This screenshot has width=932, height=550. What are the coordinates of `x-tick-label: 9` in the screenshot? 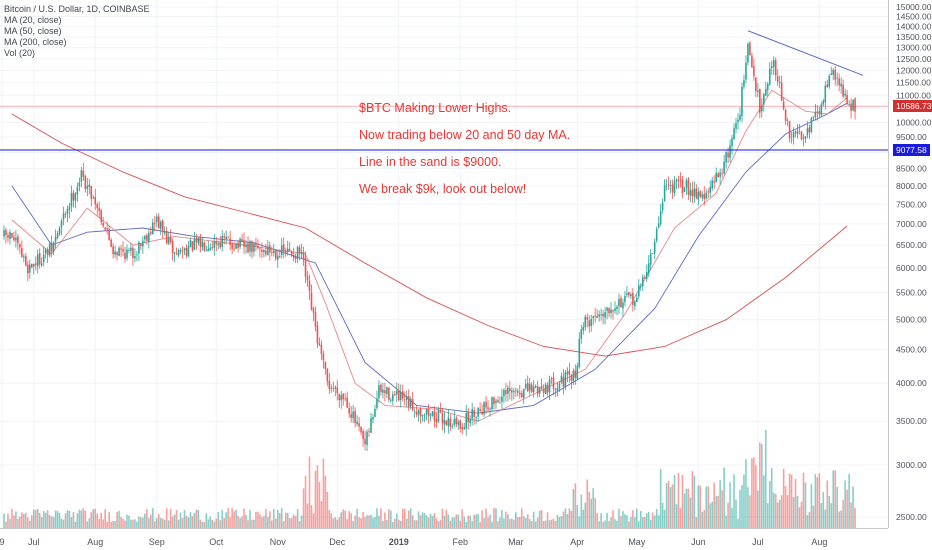 It's located at (2, 542).